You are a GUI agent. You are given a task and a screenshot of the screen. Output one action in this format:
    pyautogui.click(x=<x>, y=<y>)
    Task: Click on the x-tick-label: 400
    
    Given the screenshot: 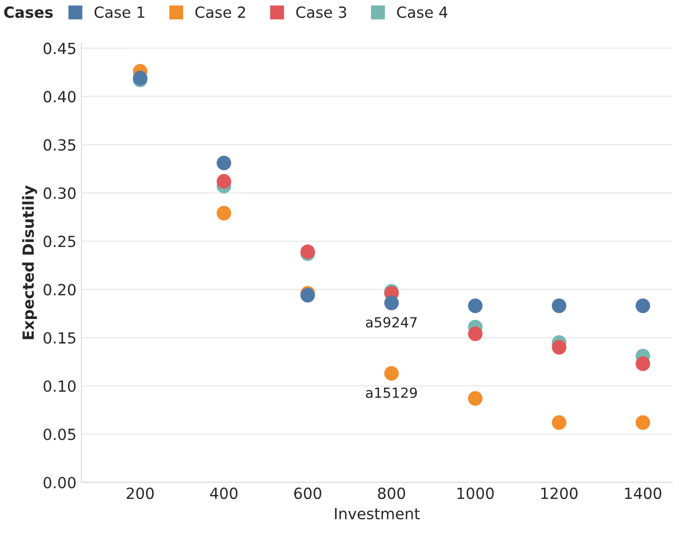 What is the action you would take?
    pyautogui.click(x=224, y=494)
    